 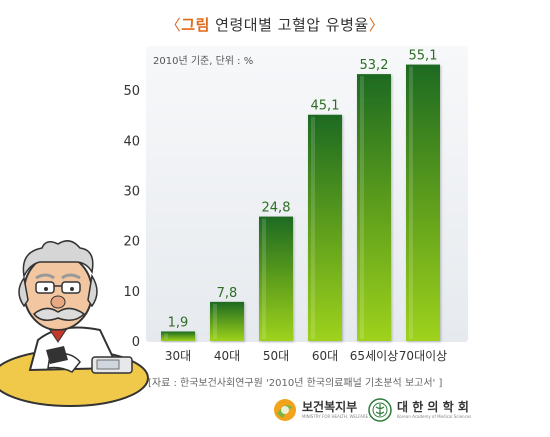 What do you see at coordinates (325, 106) in the screenshot?
I see `bar-value-label: 45,1` at bounding box center [325, 106].